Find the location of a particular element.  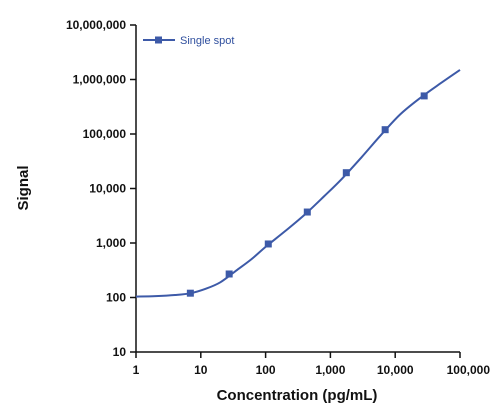

x-tick-label: 1 is located at coordinates (136, 370).